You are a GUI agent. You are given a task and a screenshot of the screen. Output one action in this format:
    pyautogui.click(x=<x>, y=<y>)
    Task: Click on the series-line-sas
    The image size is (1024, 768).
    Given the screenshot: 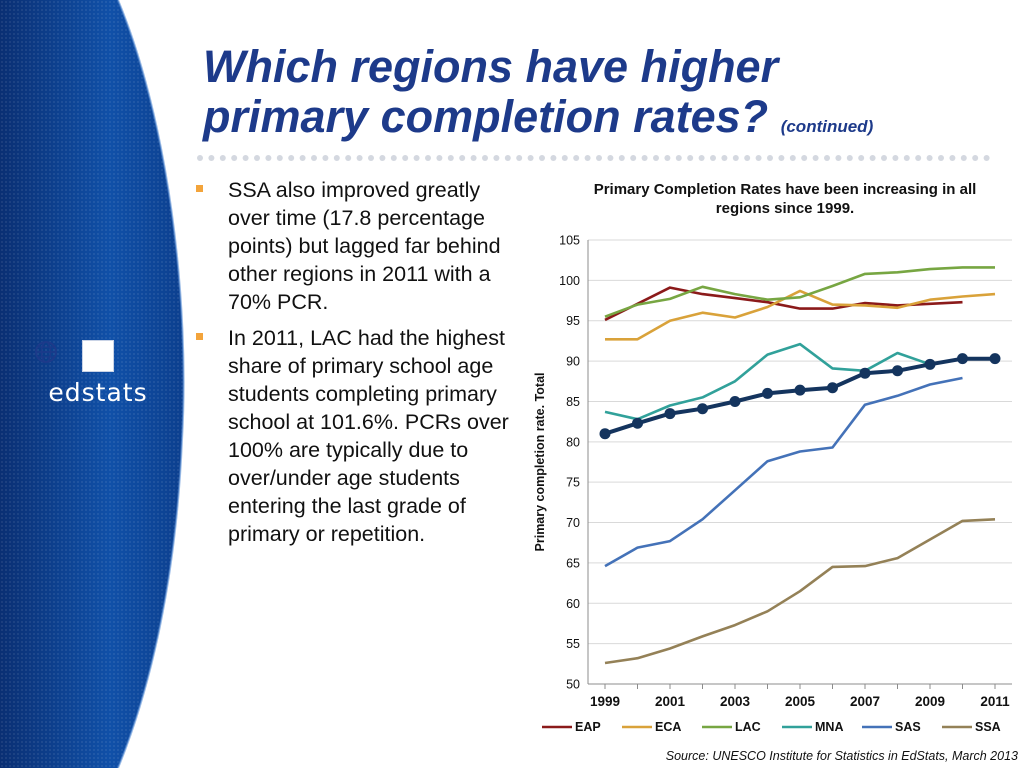 What is the action you would take?
    pyautogui.click(x=783, y=472)
    